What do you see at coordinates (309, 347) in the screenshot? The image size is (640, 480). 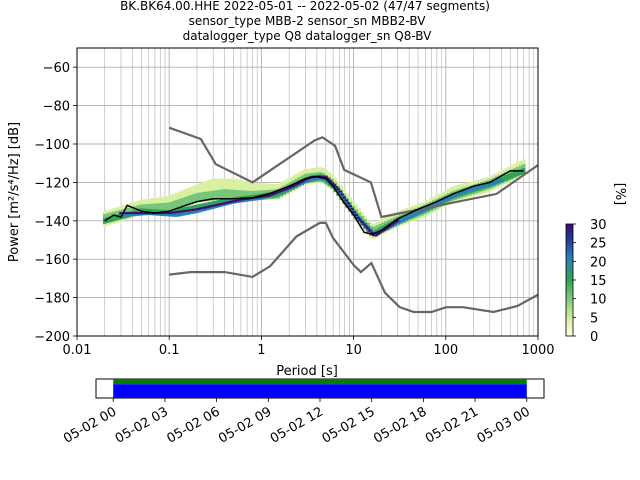 I see `x-axis: 0.01 0.1 1 10 100 1000` at bounding box center [309, 347].